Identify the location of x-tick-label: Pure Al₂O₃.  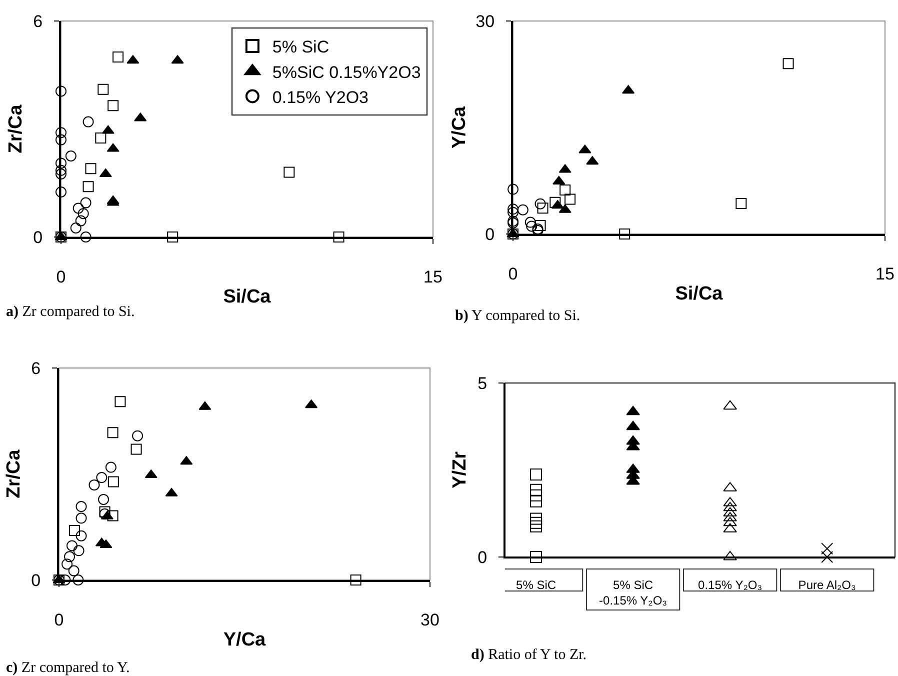
(827, 585).